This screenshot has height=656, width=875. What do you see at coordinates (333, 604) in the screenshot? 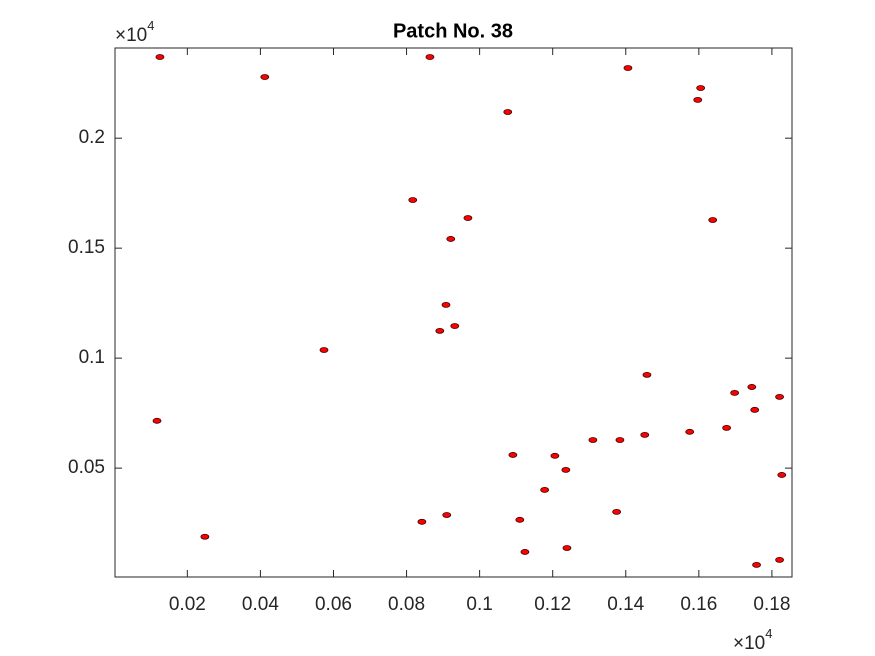
I see `x-tick-label: 0.06` at bounding box center [333, 604].